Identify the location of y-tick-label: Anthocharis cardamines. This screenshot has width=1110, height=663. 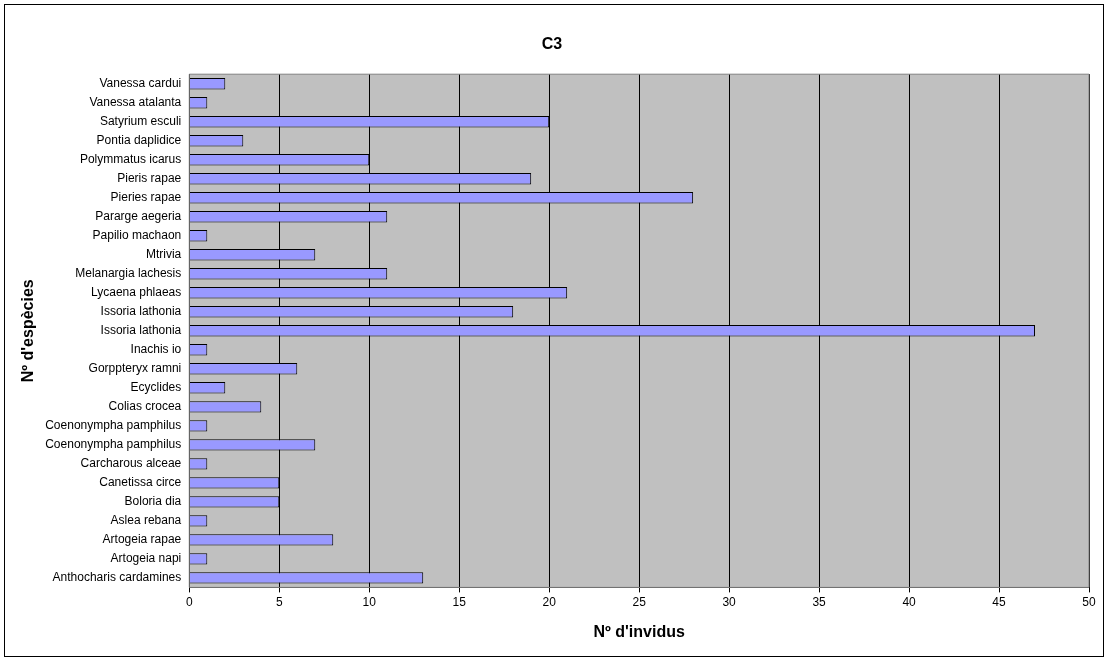
(117, 577).